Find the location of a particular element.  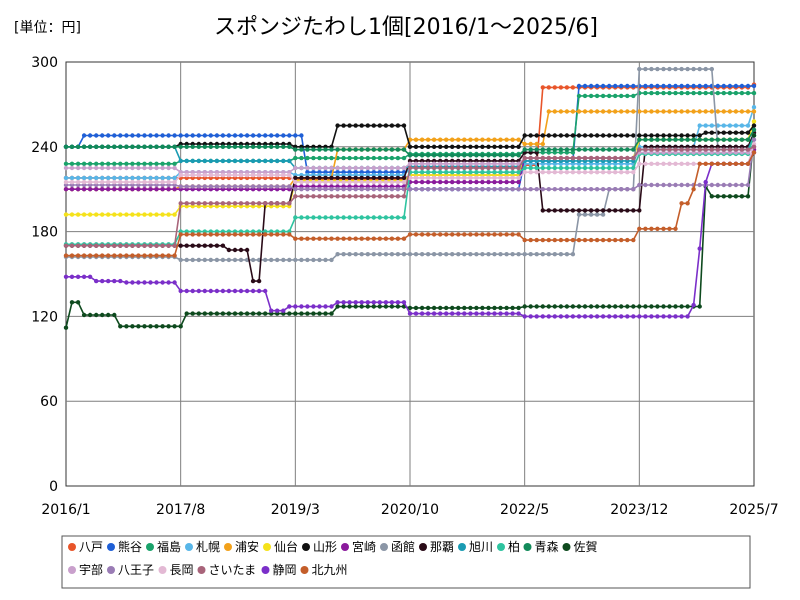

legend-swatch is located at coordinates (384, 547).